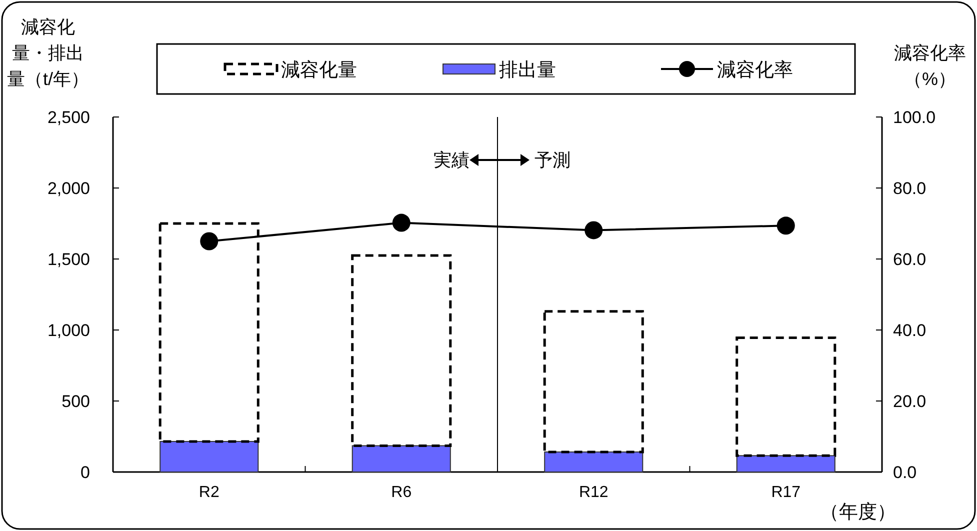 The width and height of the screenshot is (977, 531). I want to click on legend-label: 減容化量, so click(319, 70).